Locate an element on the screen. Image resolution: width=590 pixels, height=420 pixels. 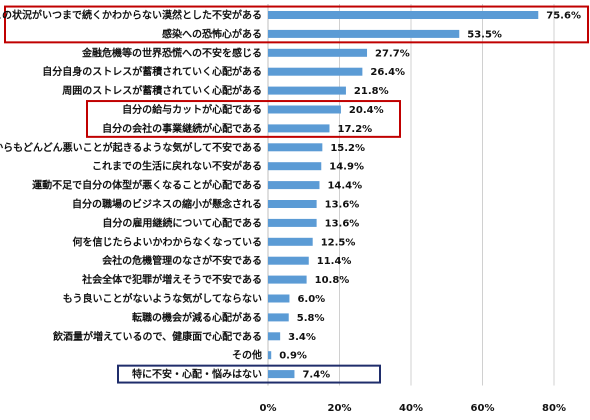
data-label: 17.2% is located at coordinates (354, 129).